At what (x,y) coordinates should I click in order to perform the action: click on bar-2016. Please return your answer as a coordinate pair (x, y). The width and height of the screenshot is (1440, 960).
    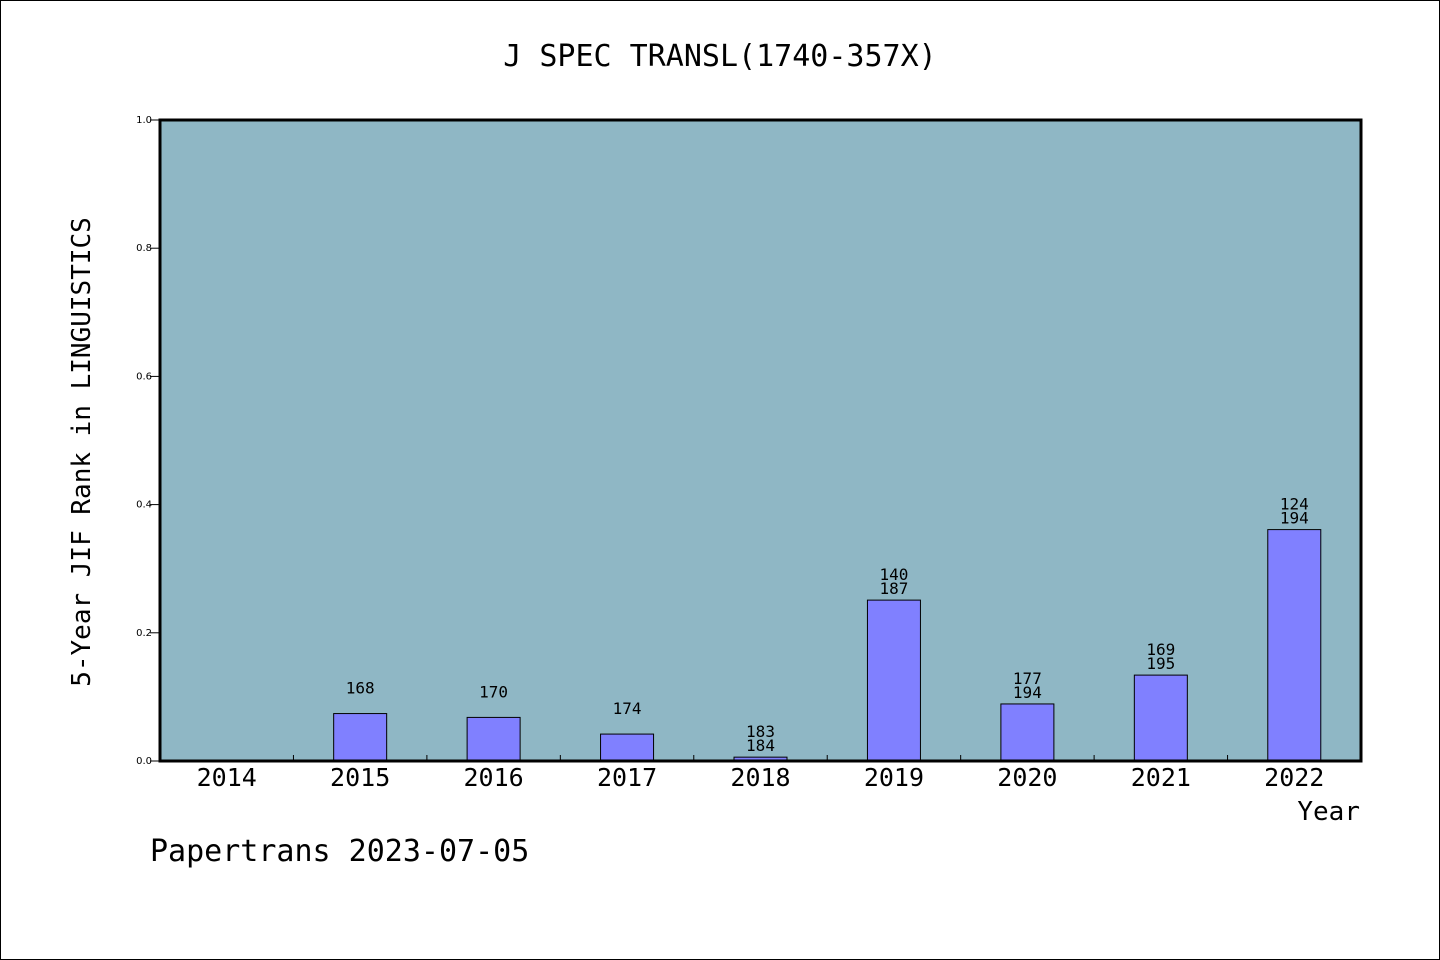
    Looking at the image, I should click on (493, 739).